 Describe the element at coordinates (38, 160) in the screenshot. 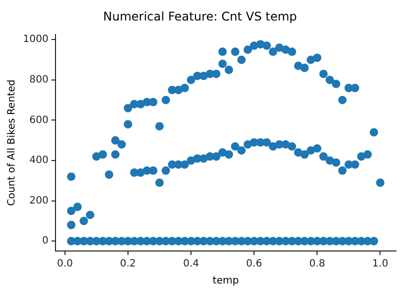

I see `y-tick-label: 400` at that location.